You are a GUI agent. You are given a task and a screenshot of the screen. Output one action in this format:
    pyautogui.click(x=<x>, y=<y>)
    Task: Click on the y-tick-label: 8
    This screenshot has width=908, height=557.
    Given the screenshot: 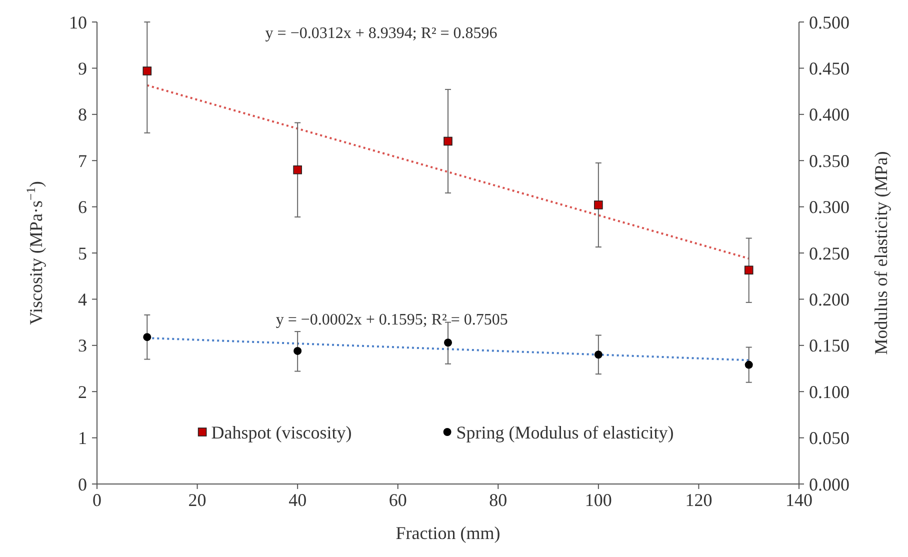 What is the action you would take?
    pyautogui.click(x=82, y=114)
    